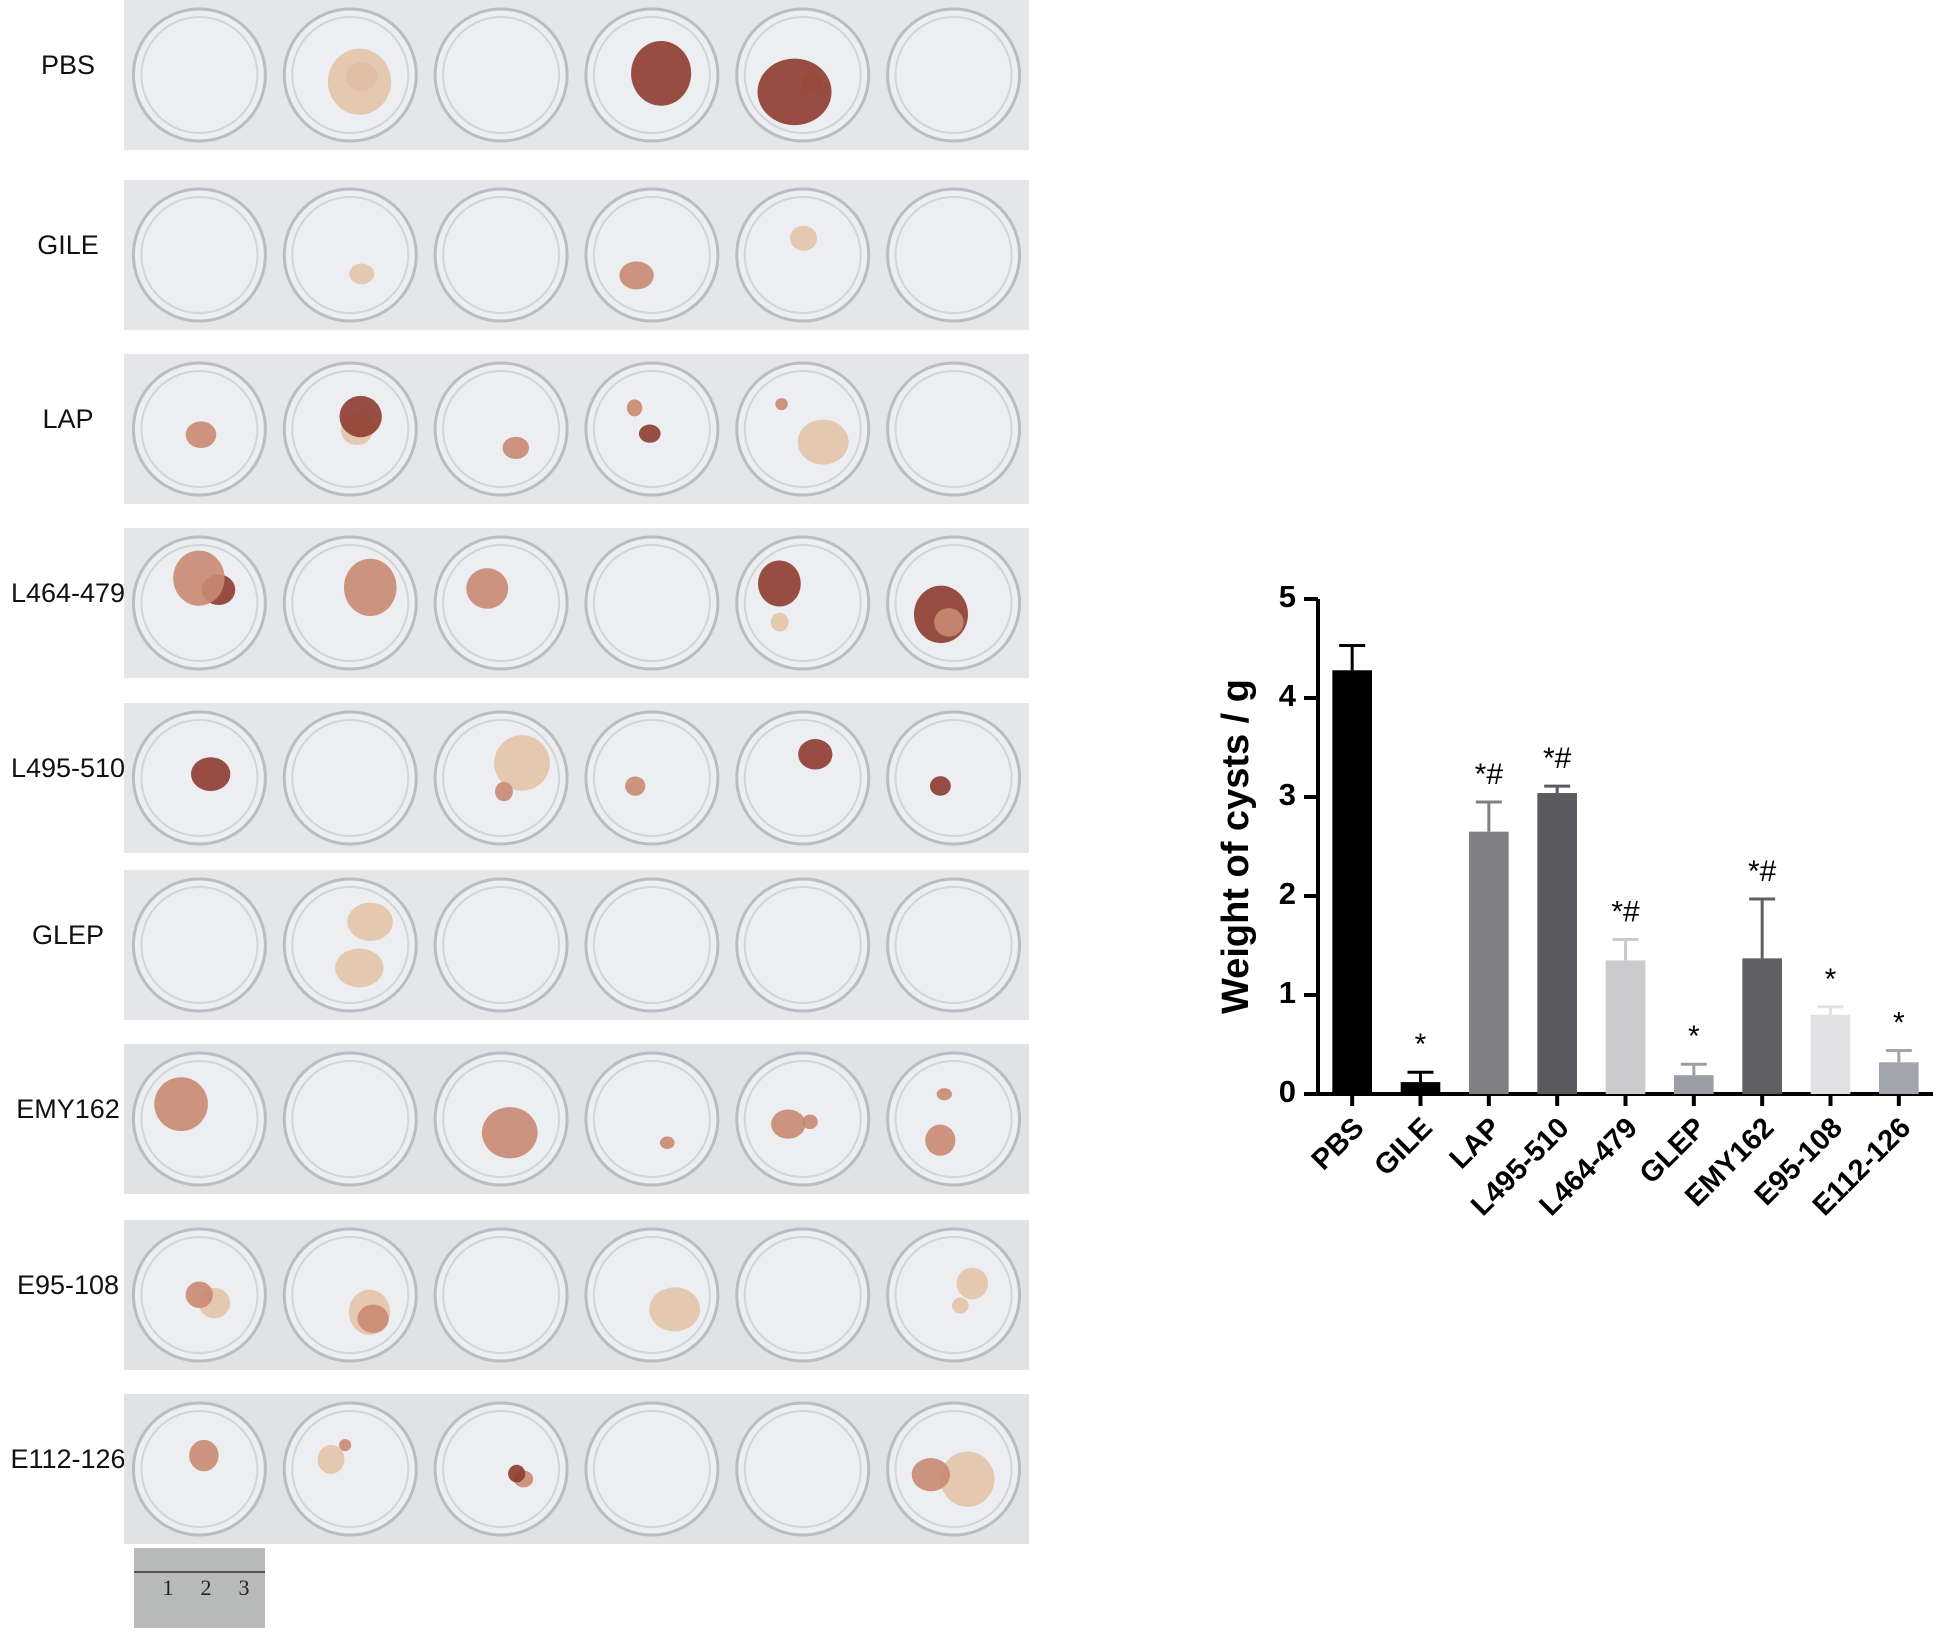  What do you see at coordinates (68, 768) in the screenshot?
I see `row-label: L495-510` at bounding box center [68, 768].